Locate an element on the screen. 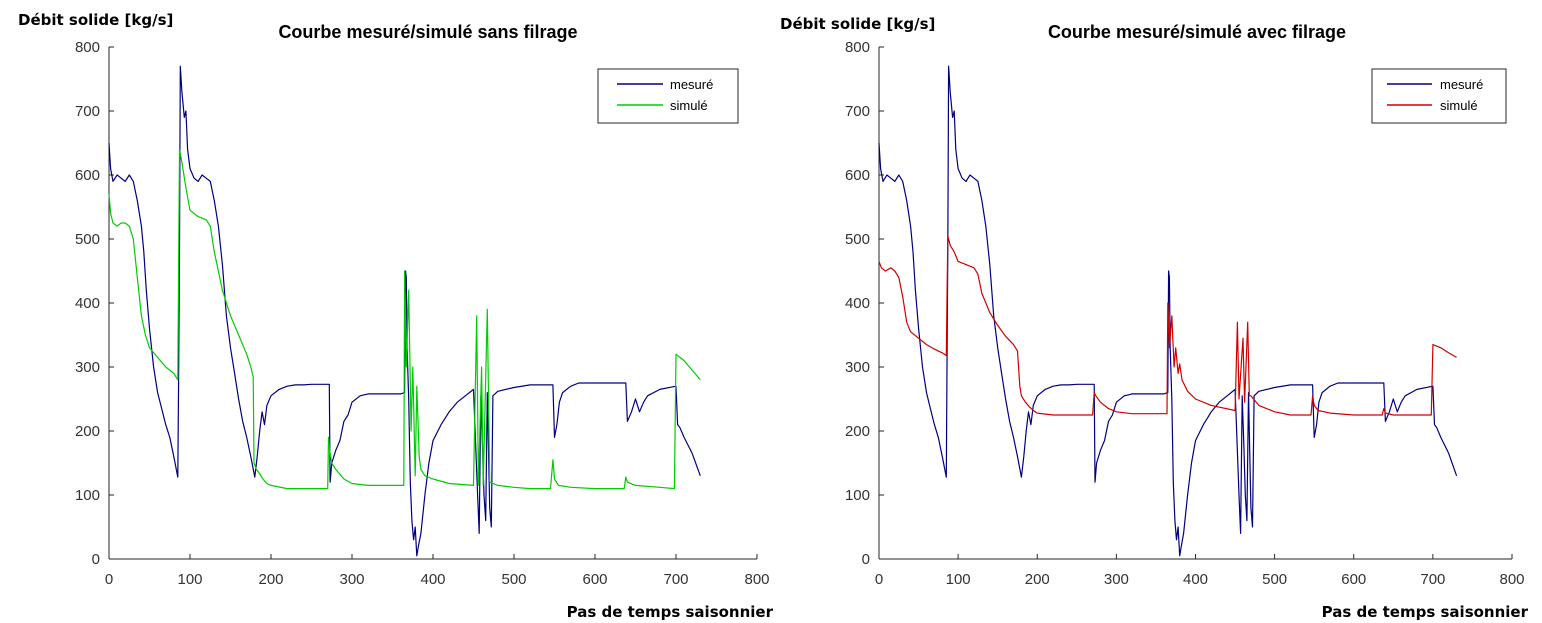 This screenshot has height=623, width=1542. chart-title: Courbe mesuré/simulé avec filrage is located at coordinates (1197, 32).